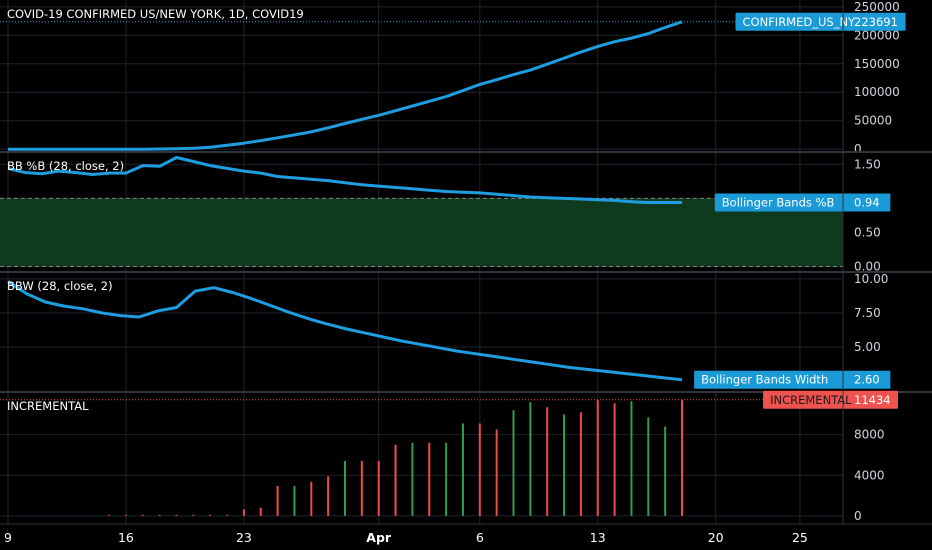 The image size is (932, 550). What do you see at coordinates (873, 121) in the screenshot?
I see `y-tick-label: 50000` at bounding box center [873, 121].